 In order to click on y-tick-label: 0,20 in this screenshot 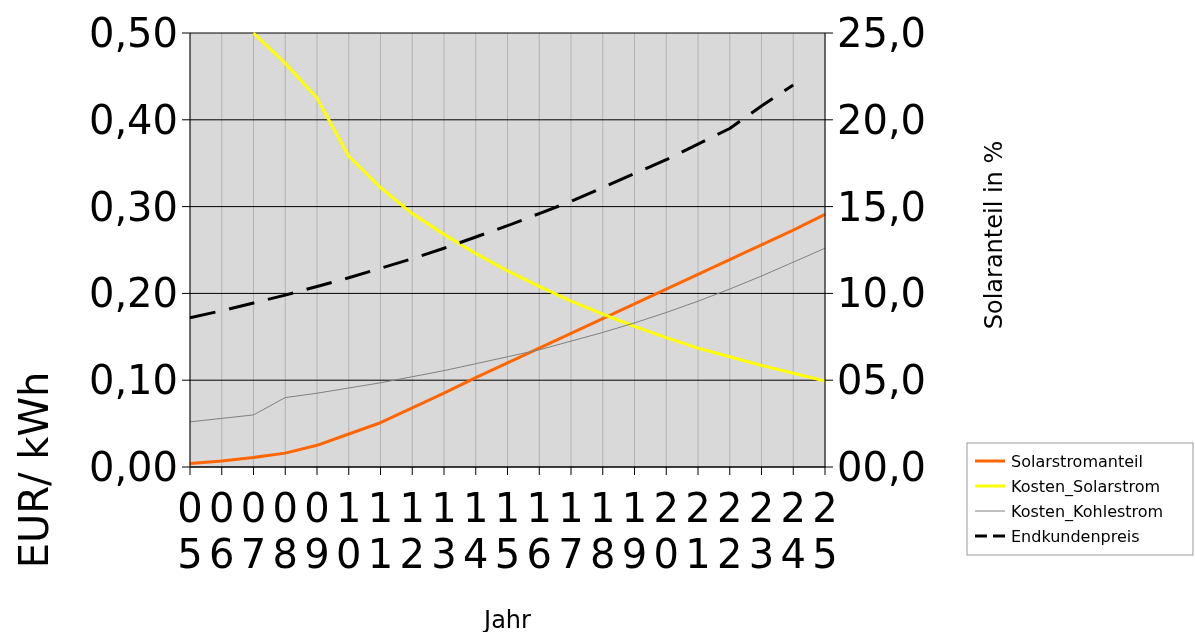, I will do `click(133, 293)`.